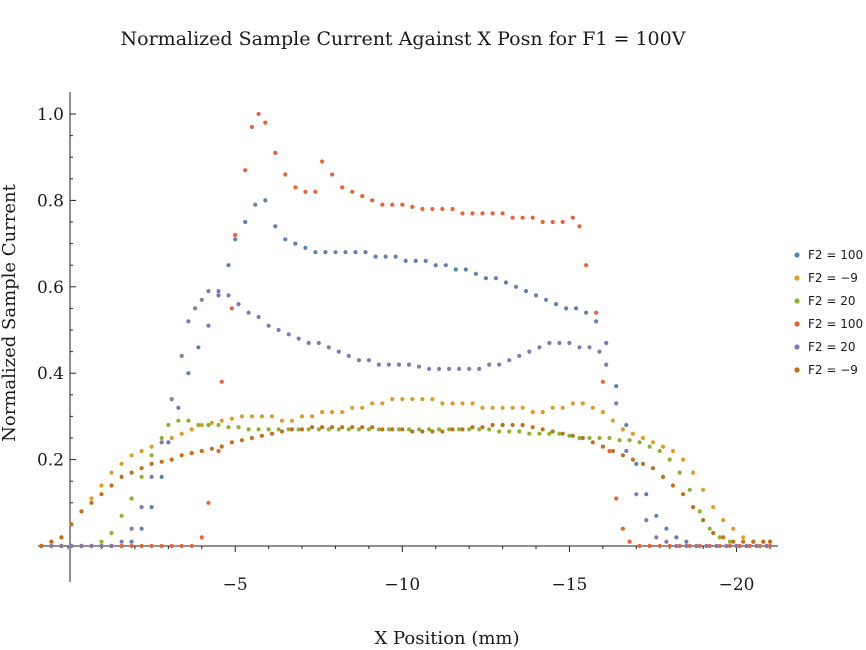  I want to click on legend-item: F2 = 100, so click(828, 324).